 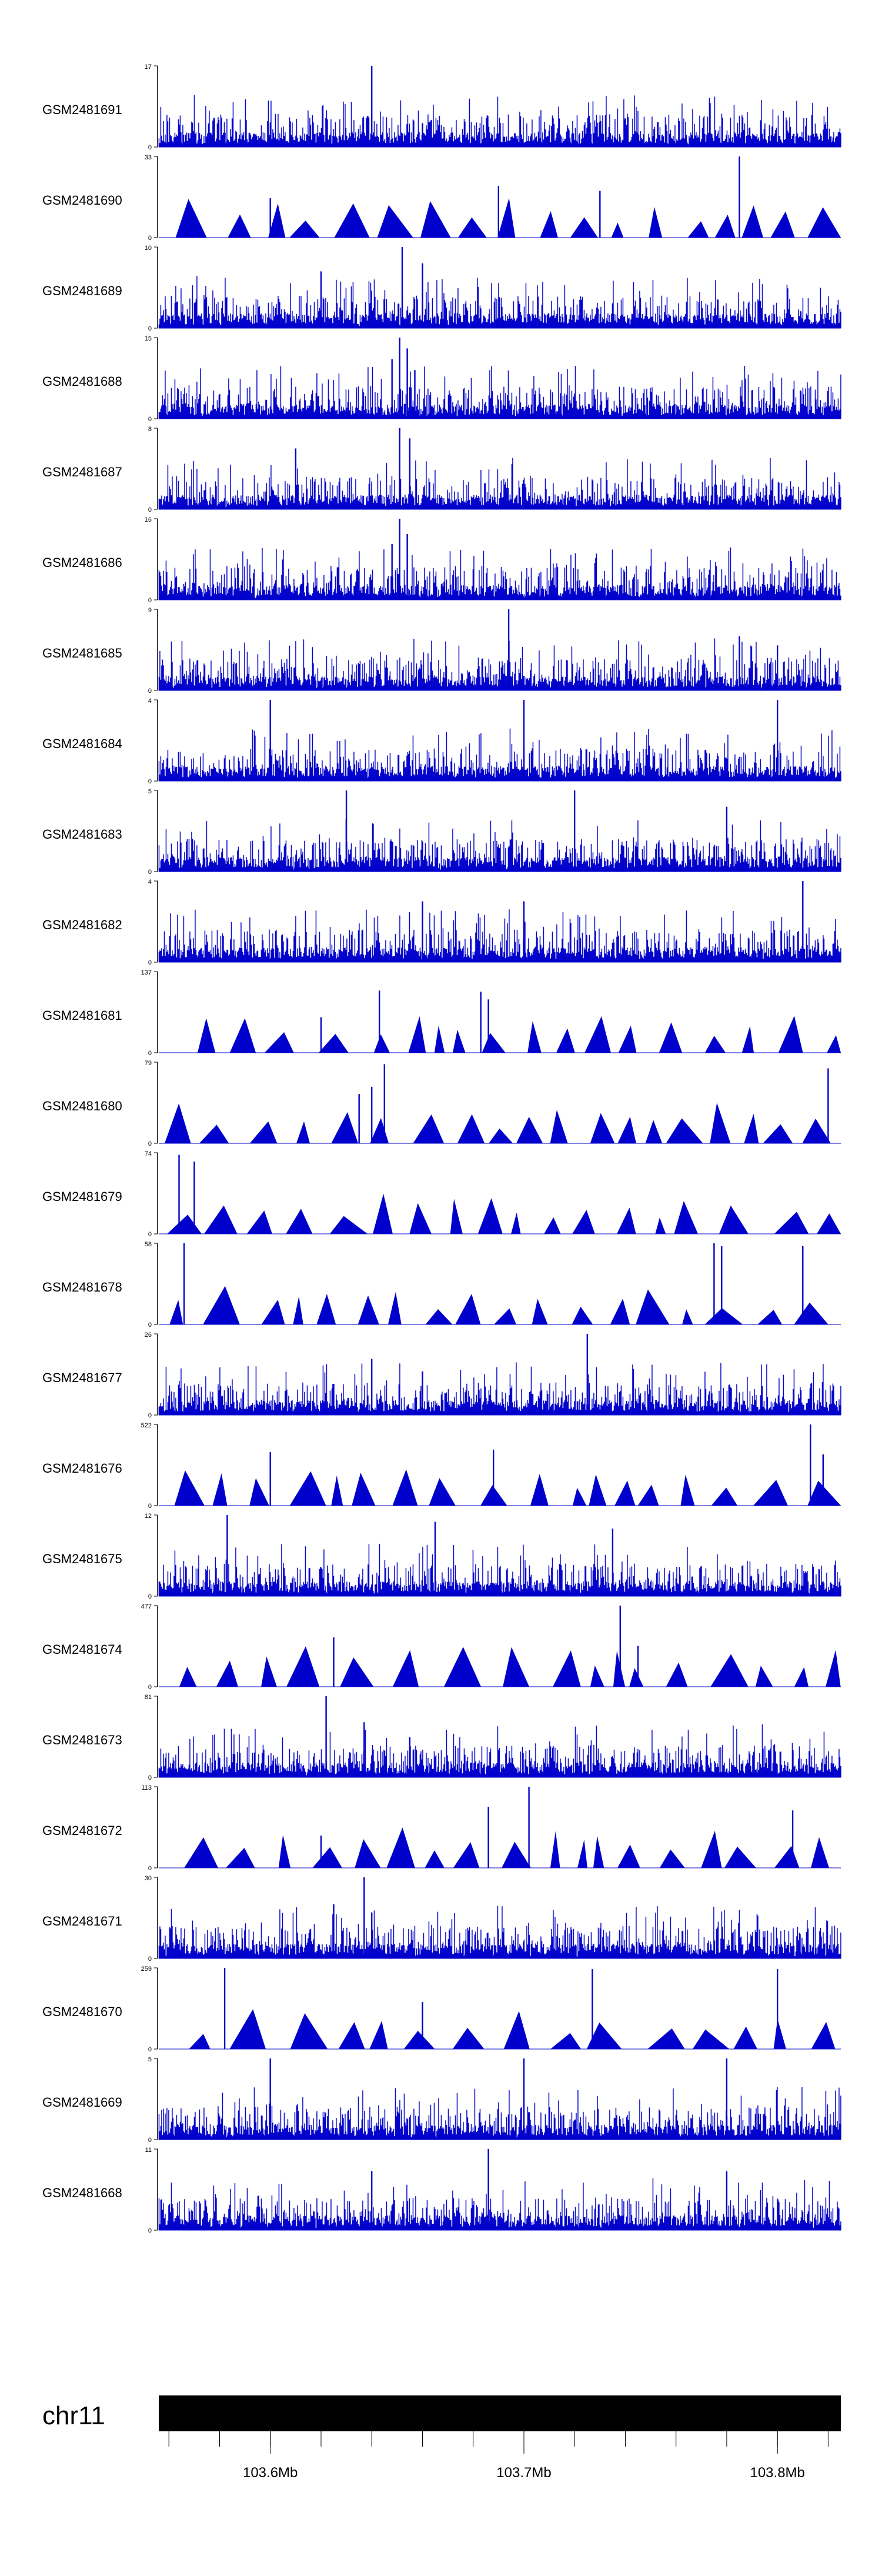 I want to click on track-label: GSM2481681, so click(x=82, y=1015).